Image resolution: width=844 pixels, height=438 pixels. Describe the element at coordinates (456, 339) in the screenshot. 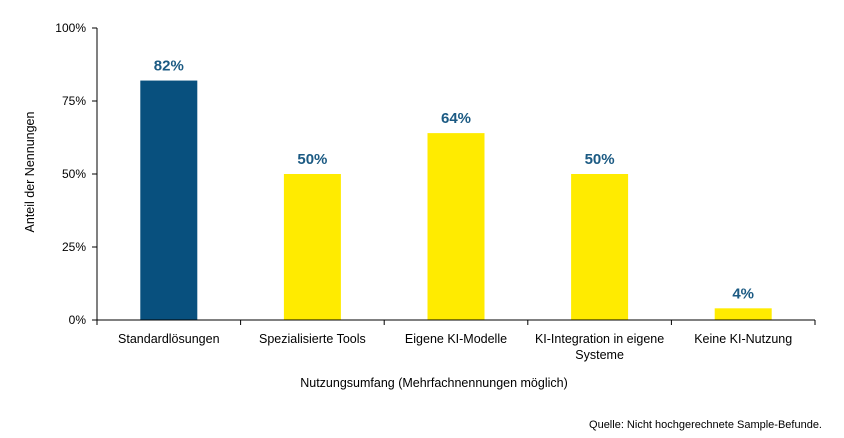

I see `x-tick-label: Eigene KI-Modelle` at that location.